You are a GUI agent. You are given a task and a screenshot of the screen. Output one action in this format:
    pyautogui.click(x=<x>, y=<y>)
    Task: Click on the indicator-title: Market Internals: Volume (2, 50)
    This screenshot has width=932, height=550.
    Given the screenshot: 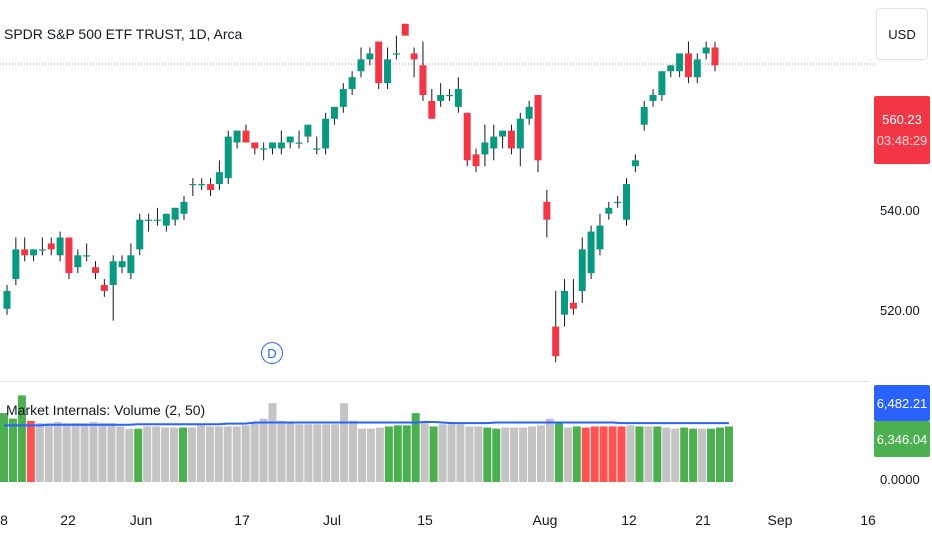 What is the action you would take?
    pyautogui.click(x=106, y=410)
    